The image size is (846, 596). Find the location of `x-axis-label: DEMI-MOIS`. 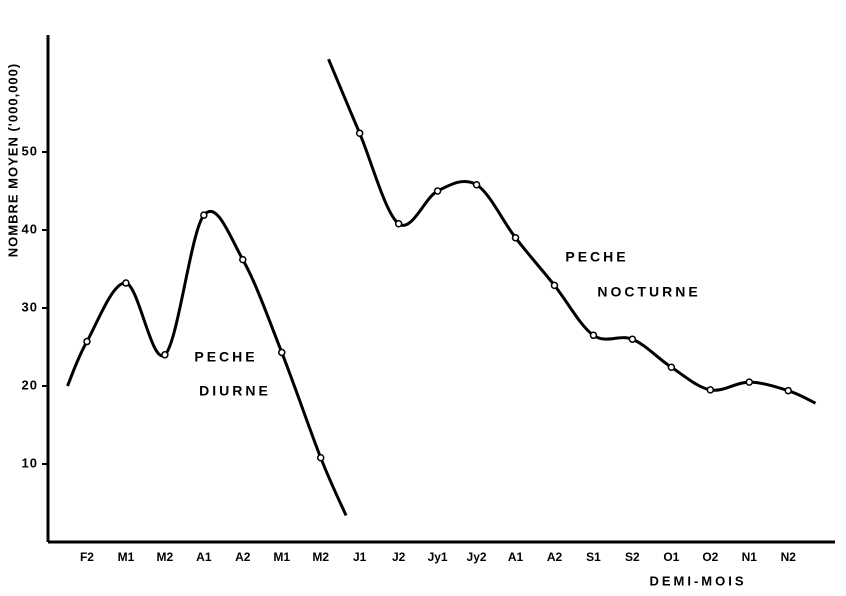

x-axis-label: DEMI-MOIS is located at coordinates (697, 580).